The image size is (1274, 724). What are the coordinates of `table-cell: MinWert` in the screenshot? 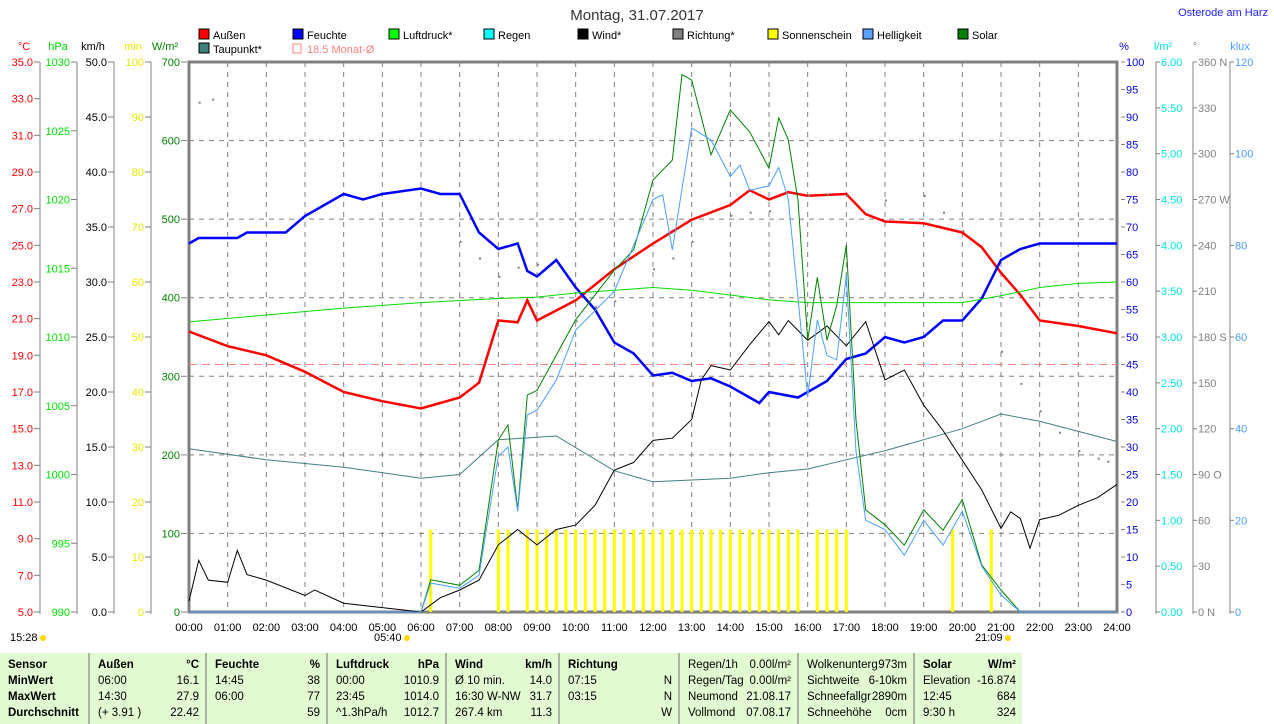 It's located at (31, 681).